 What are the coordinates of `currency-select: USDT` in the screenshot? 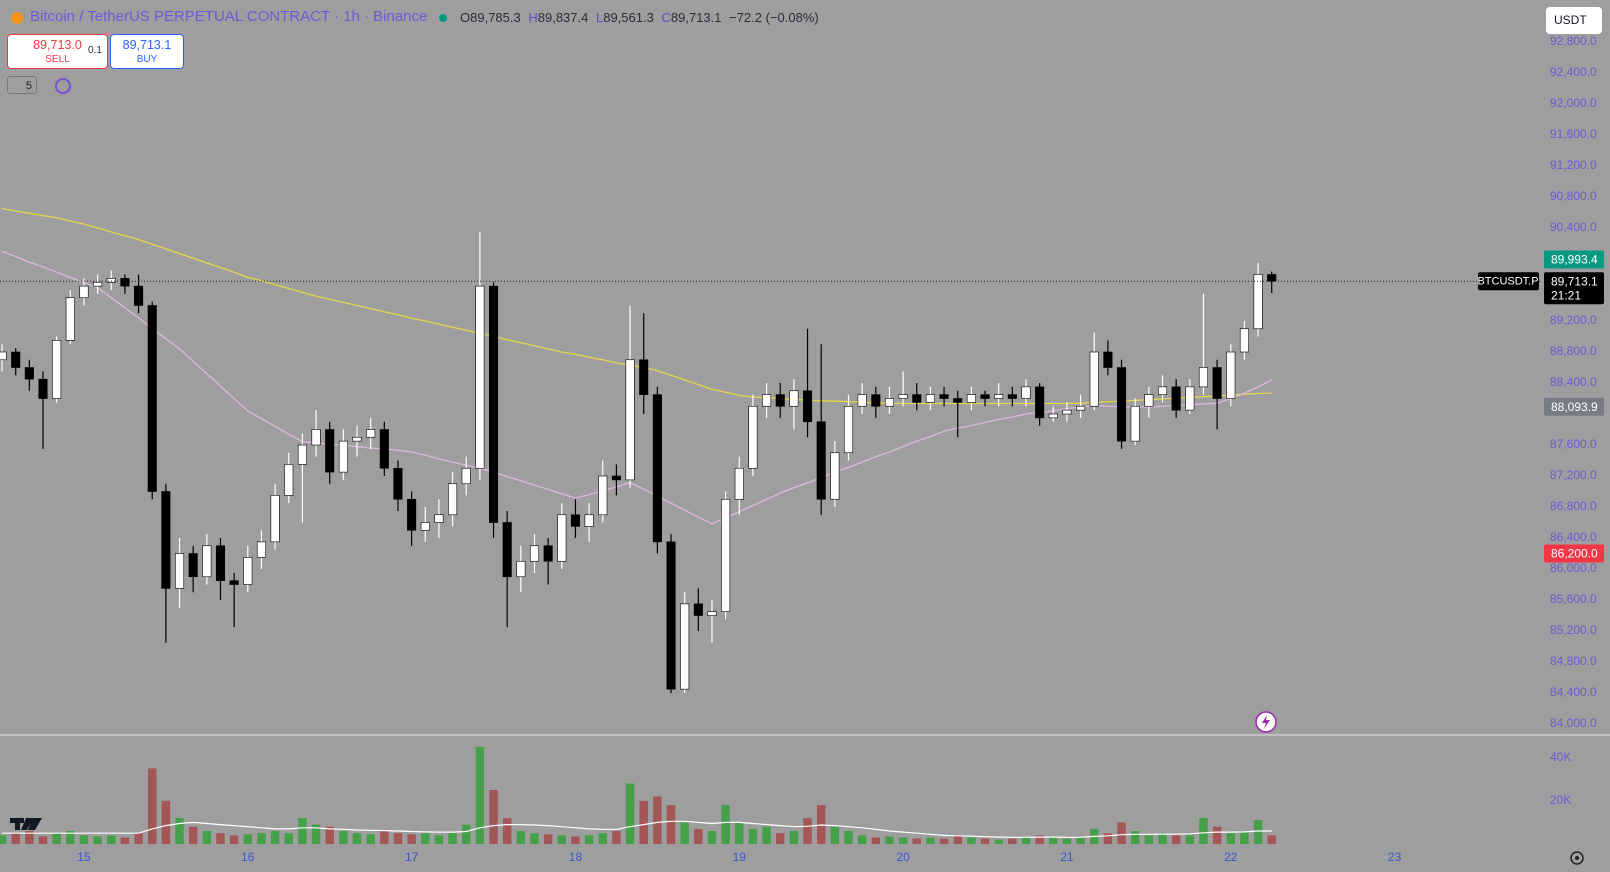 It's located at (1574, 20).